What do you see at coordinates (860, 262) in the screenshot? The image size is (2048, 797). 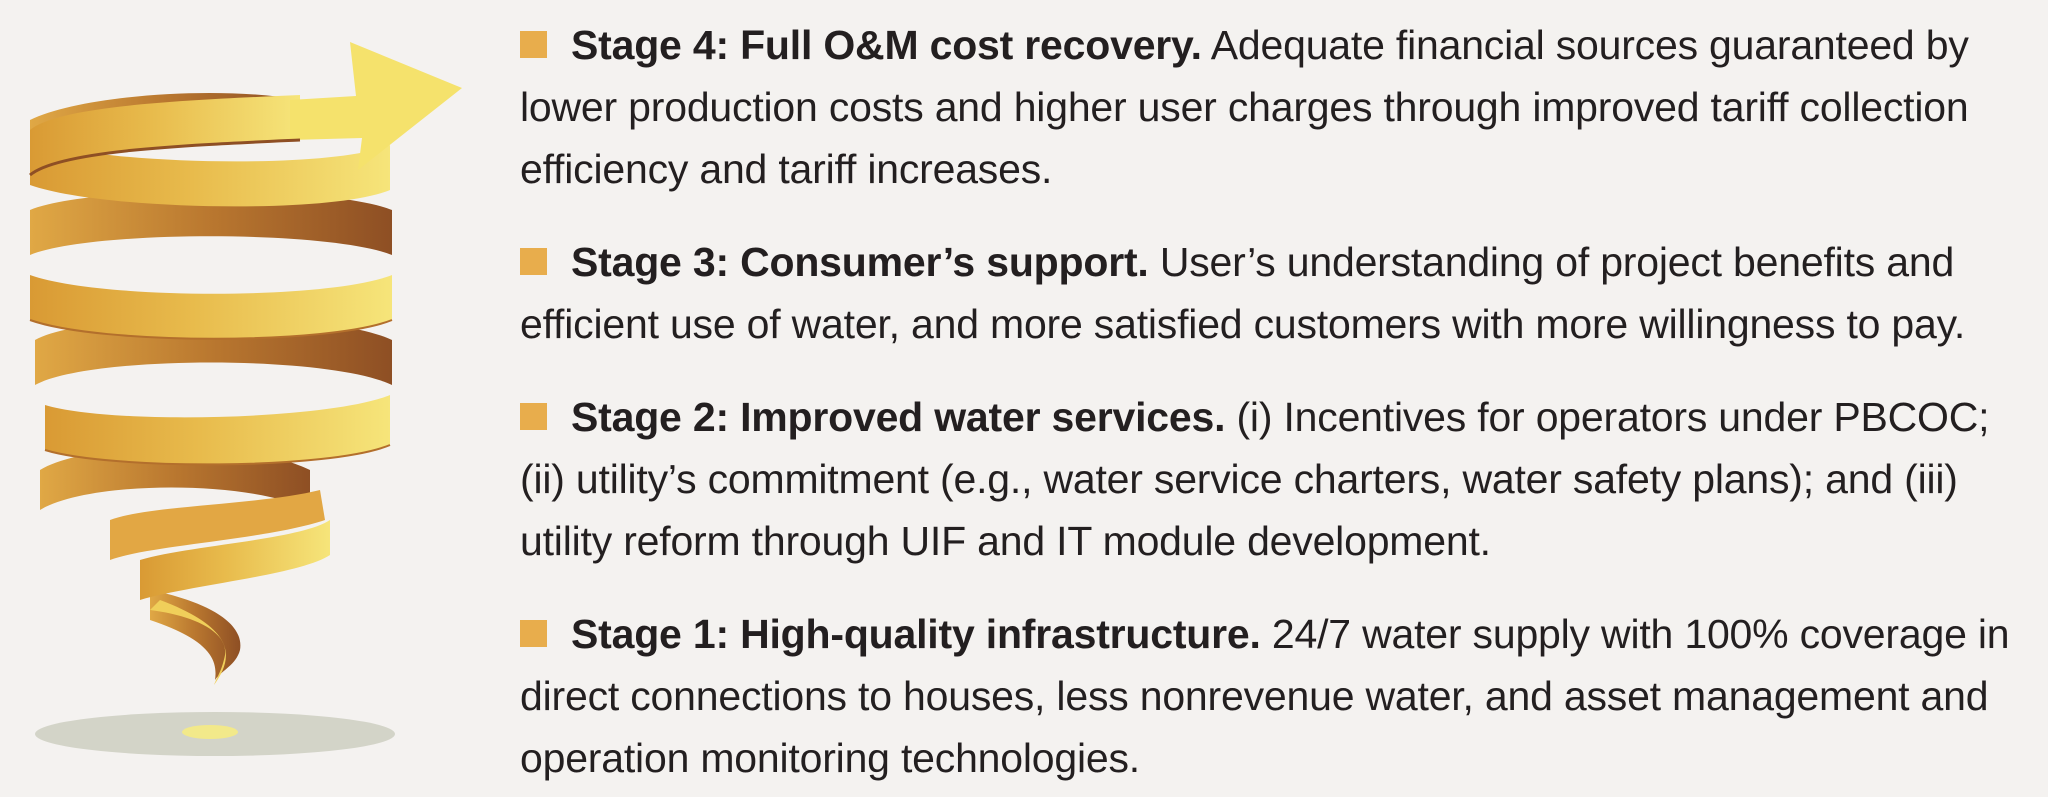 I see `stage-3-title: Stage 3: Consumer’s support.` at bounding box center [860, 262].